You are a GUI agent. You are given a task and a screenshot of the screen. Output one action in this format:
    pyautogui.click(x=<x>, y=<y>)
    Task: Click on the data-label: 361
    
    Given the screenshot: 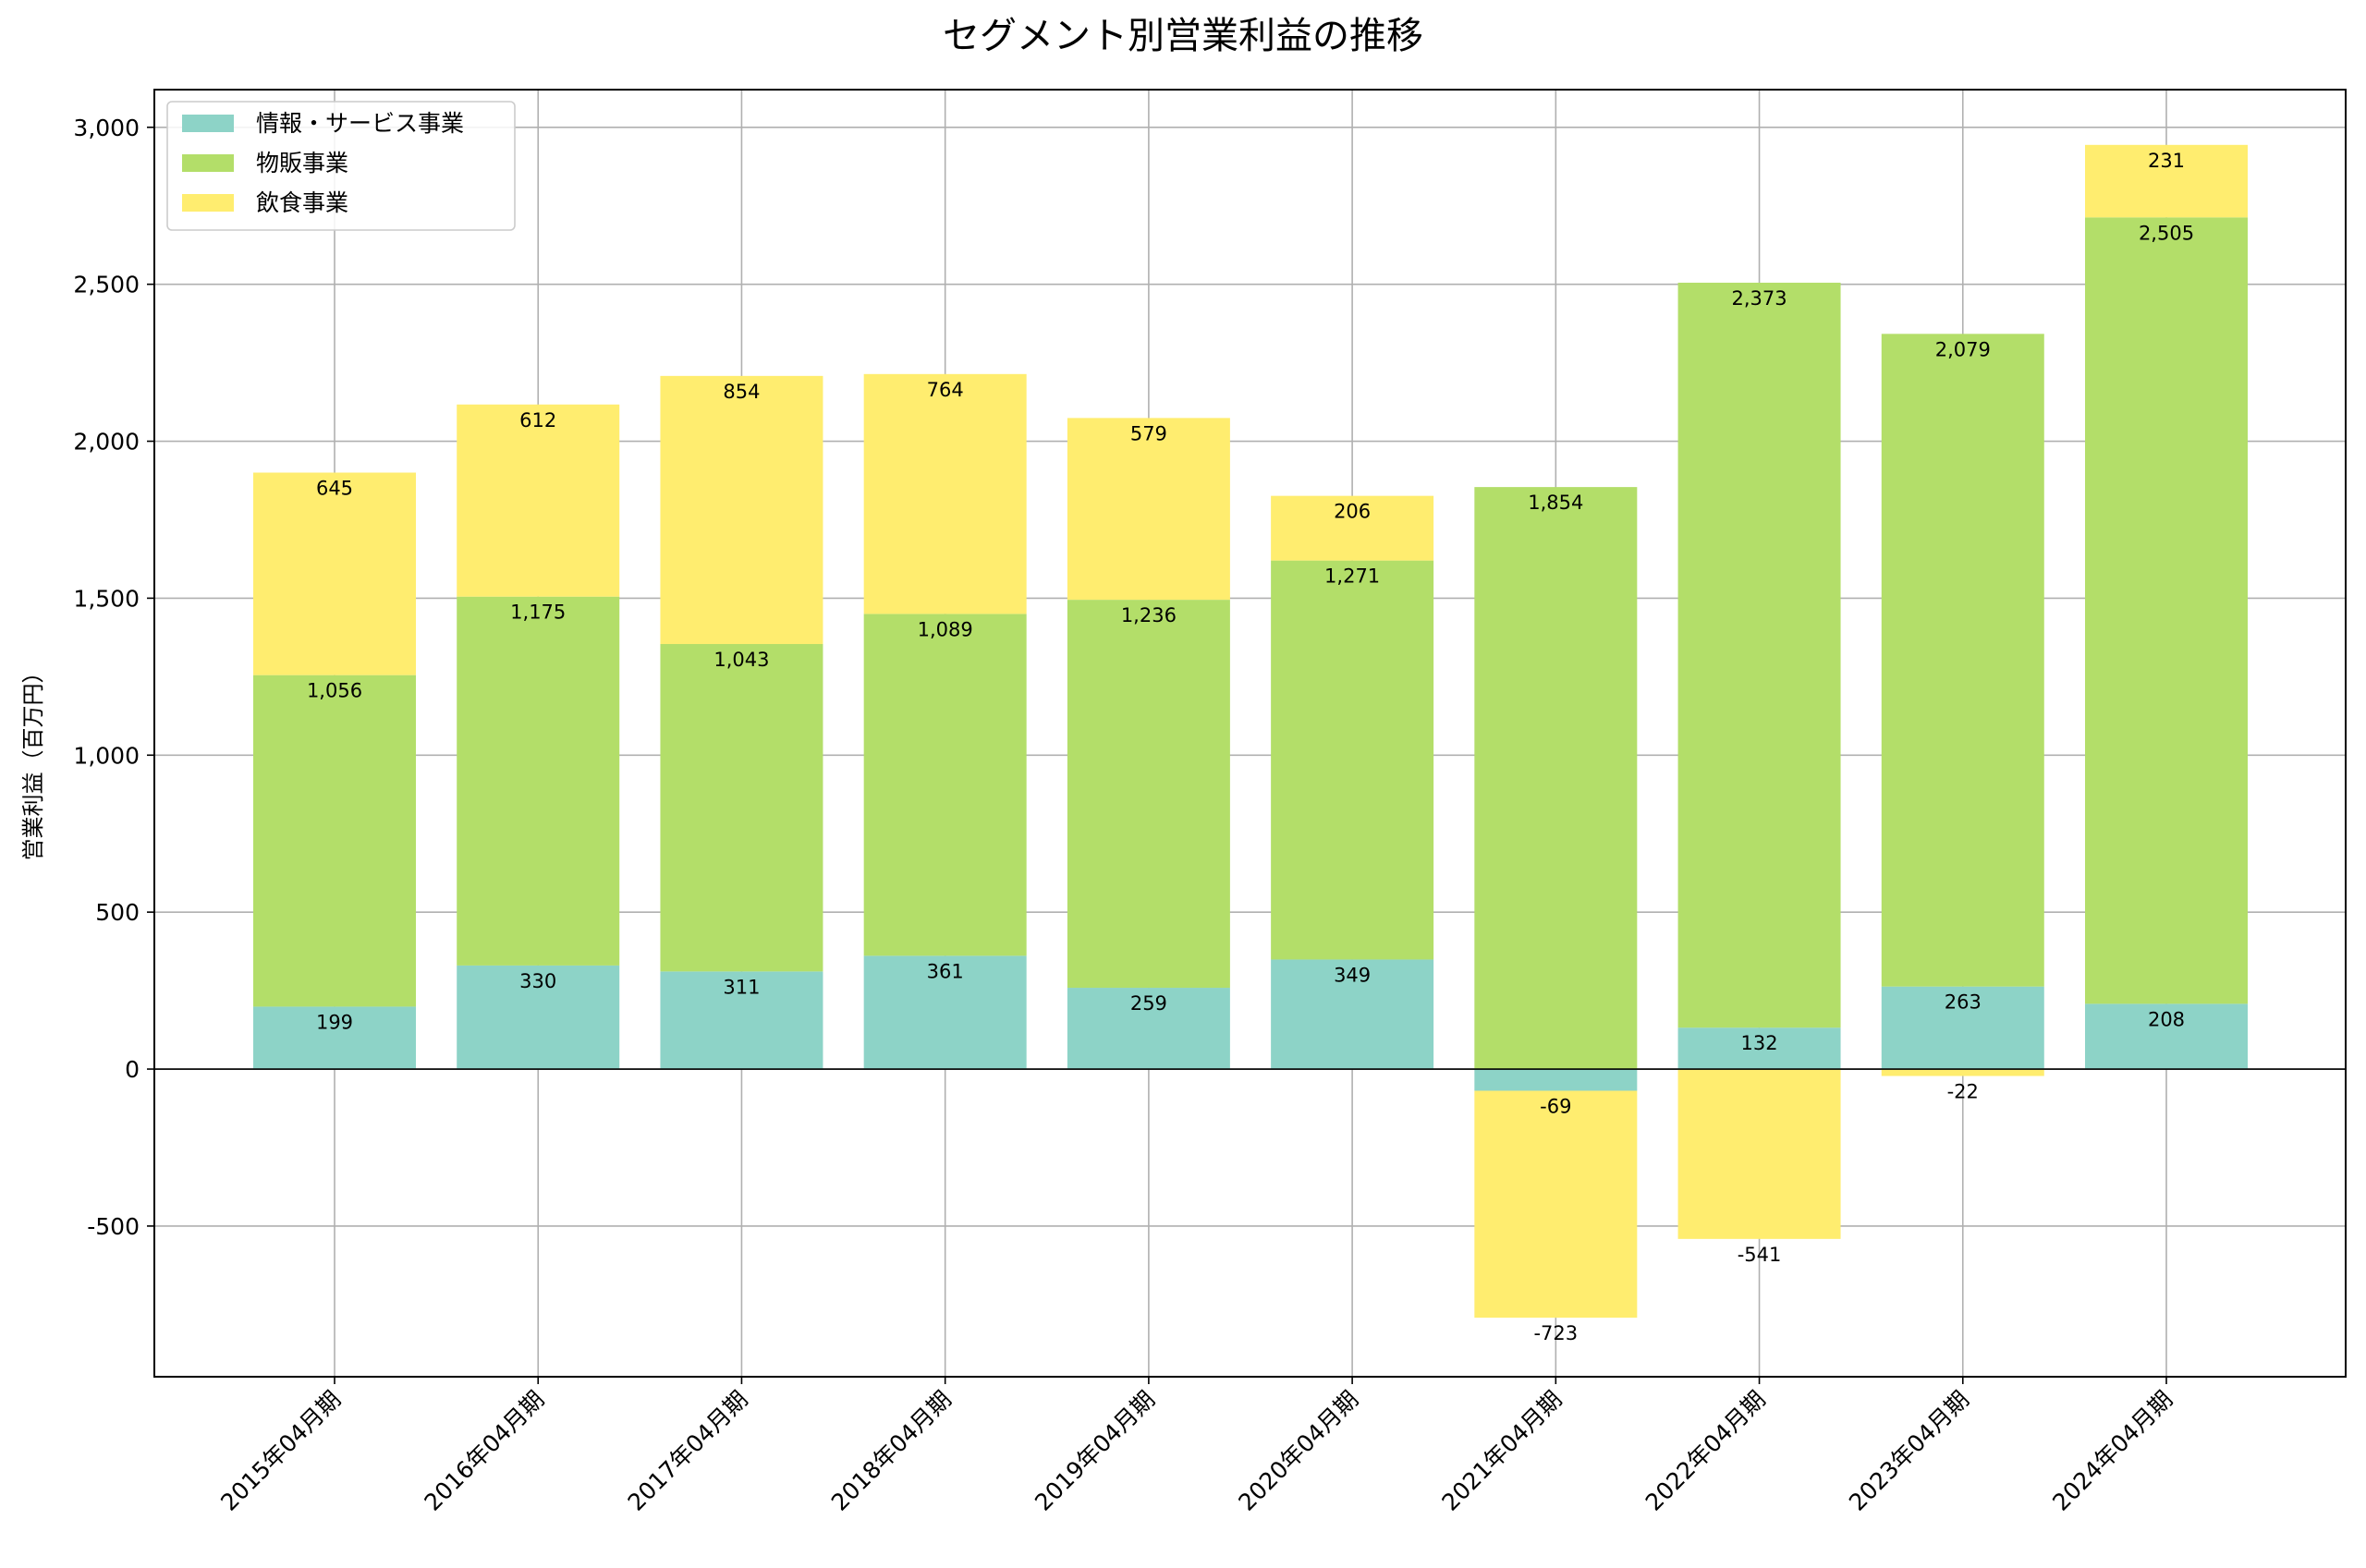 What is the action you would take?
    pyautogui.click(x=945, y=971)
    